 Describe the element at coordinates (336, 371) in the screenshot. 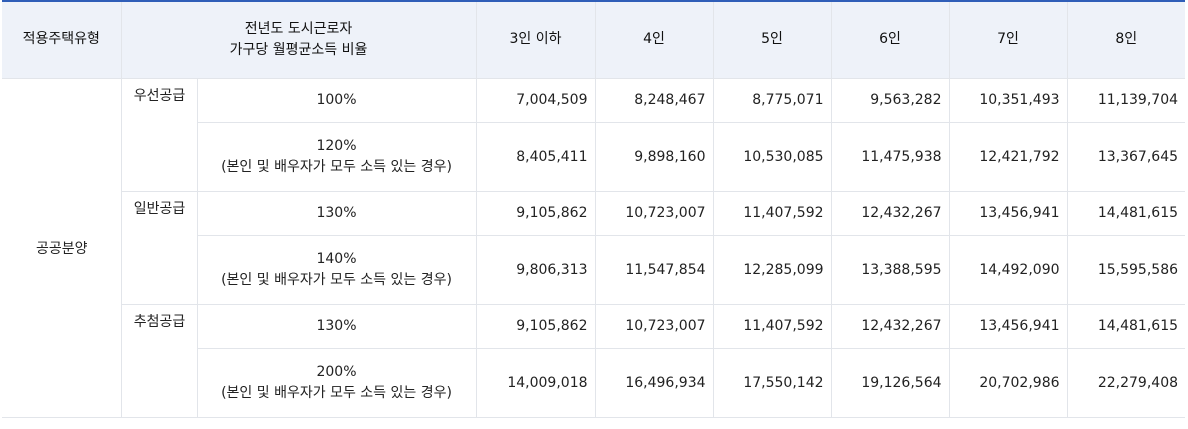

I see `ratio-percent: 200%` at that location.